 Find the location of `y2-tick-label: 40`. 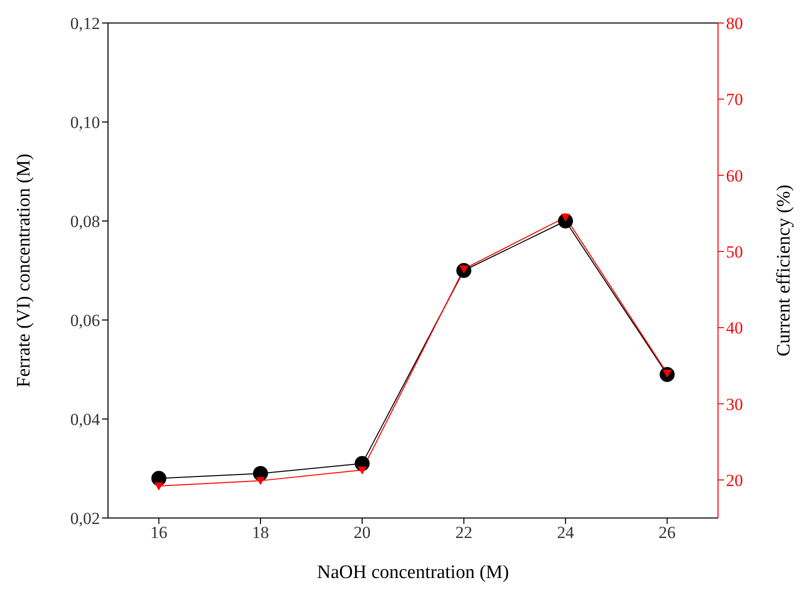

y2-tick-label: 40 is located at coordinates (734, 328).